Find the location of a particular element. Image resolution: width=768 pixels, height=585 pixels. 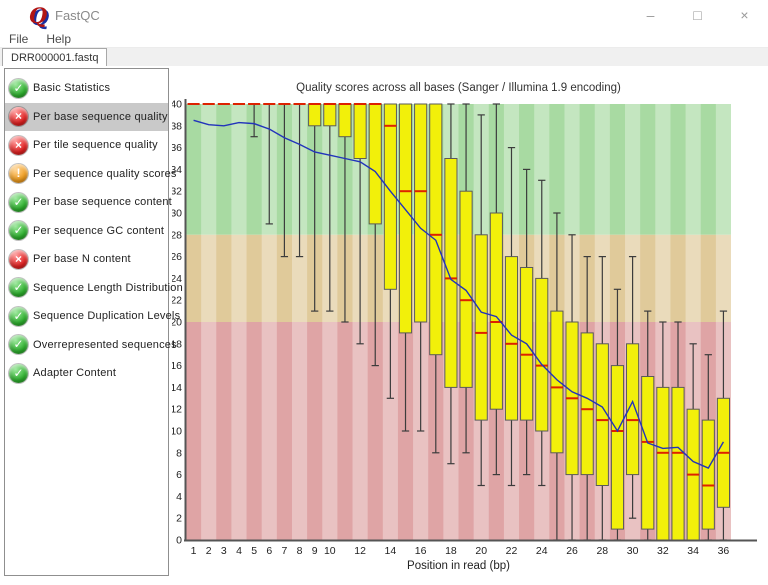

x-tick-label: 5 is located at coordinates (254, 551).